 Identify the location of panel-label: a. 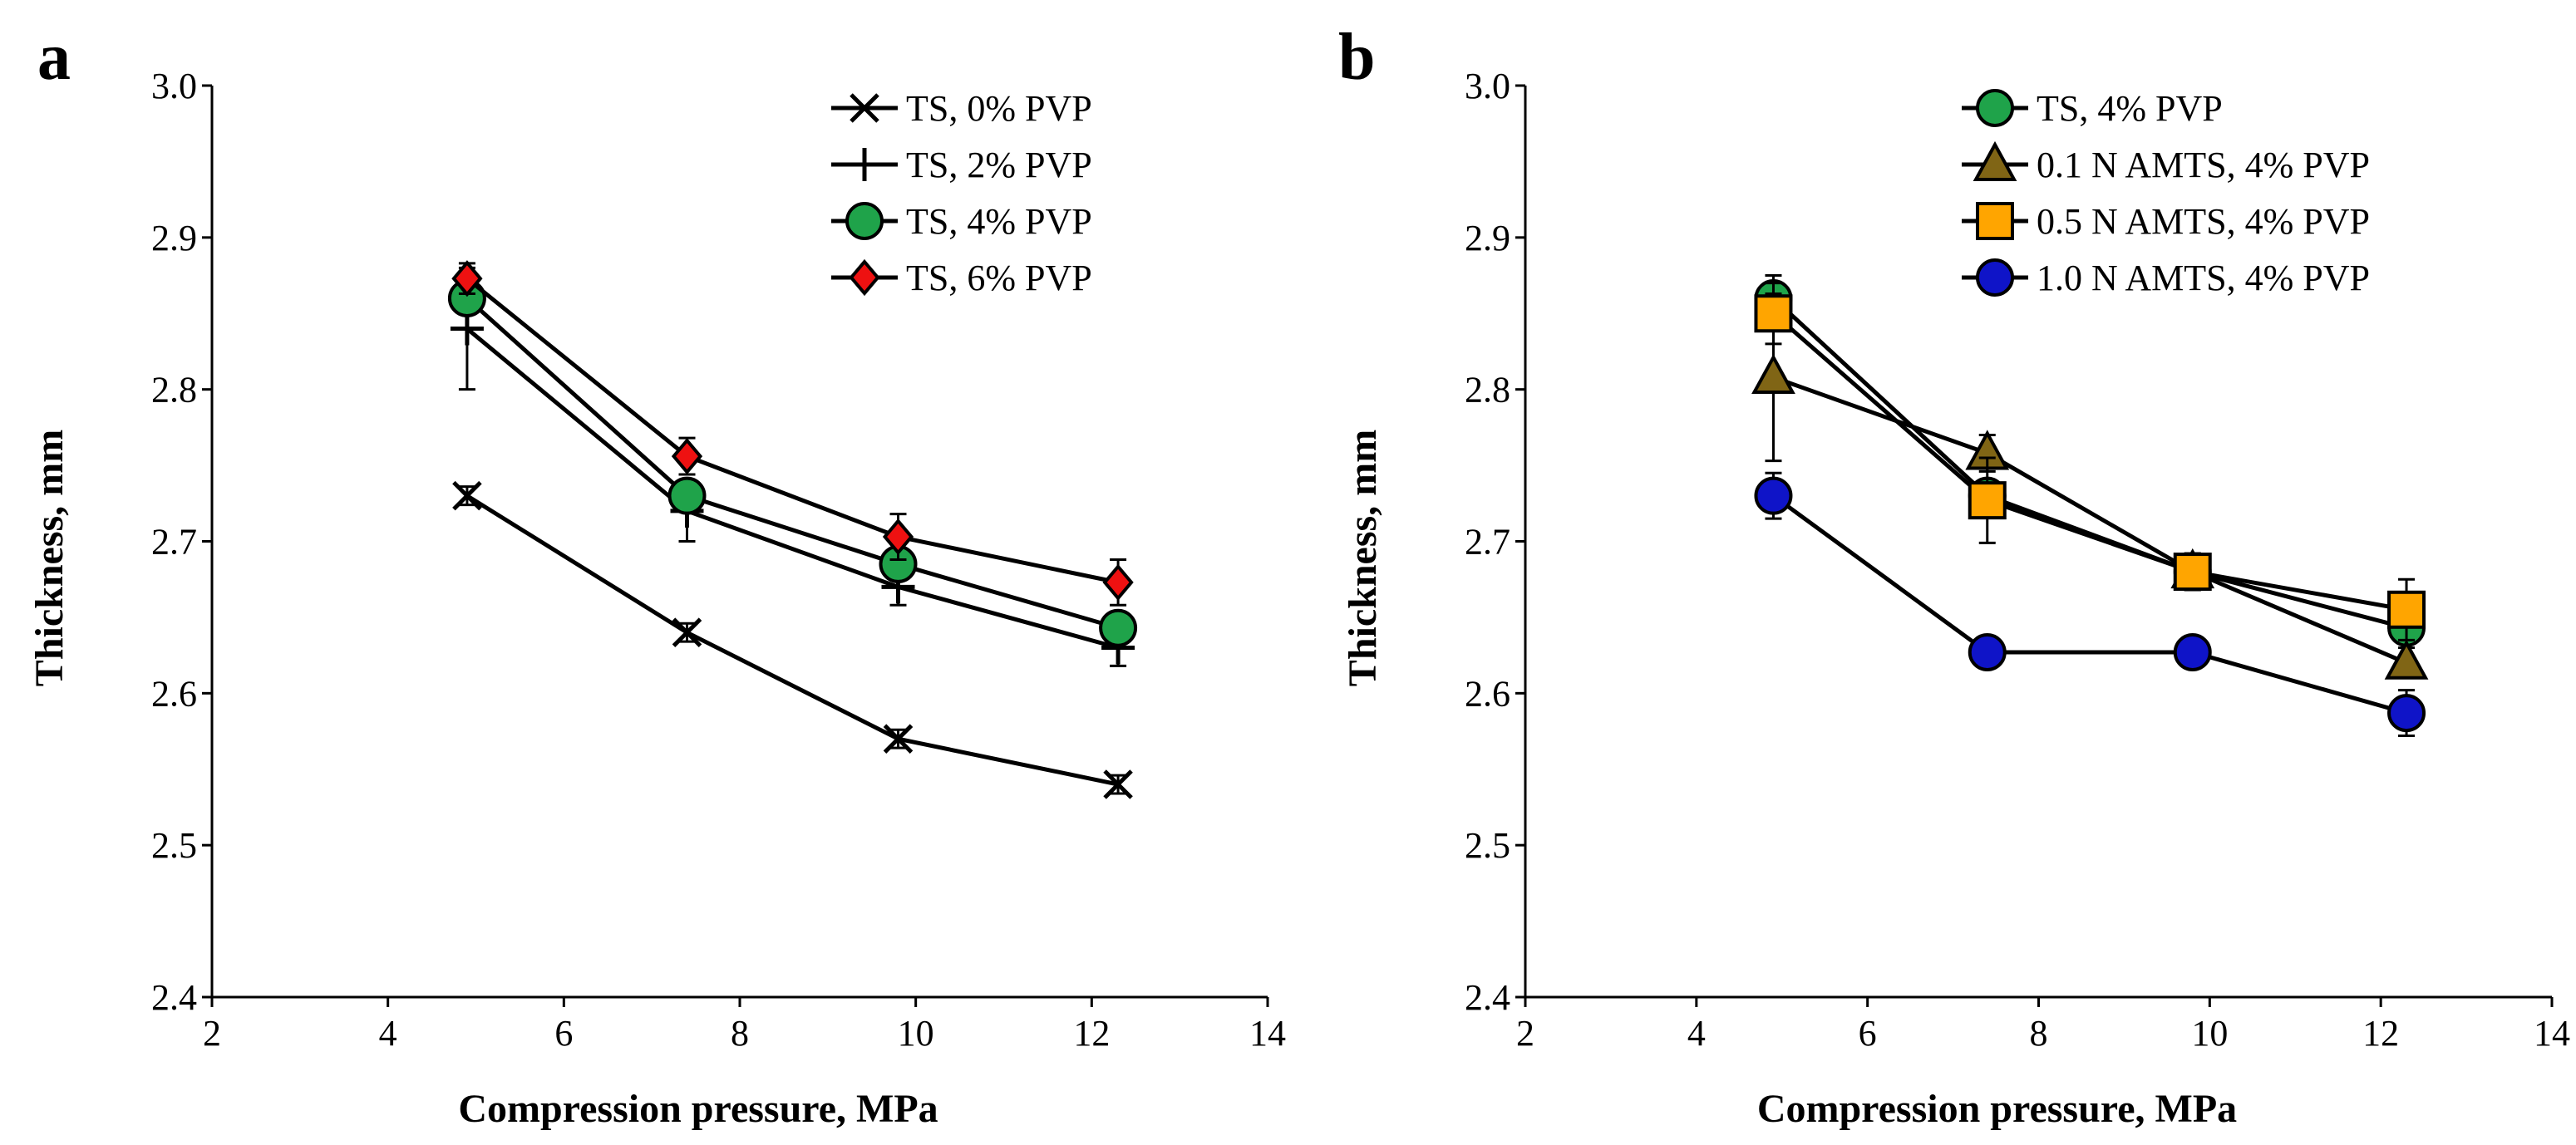
(54, 58).